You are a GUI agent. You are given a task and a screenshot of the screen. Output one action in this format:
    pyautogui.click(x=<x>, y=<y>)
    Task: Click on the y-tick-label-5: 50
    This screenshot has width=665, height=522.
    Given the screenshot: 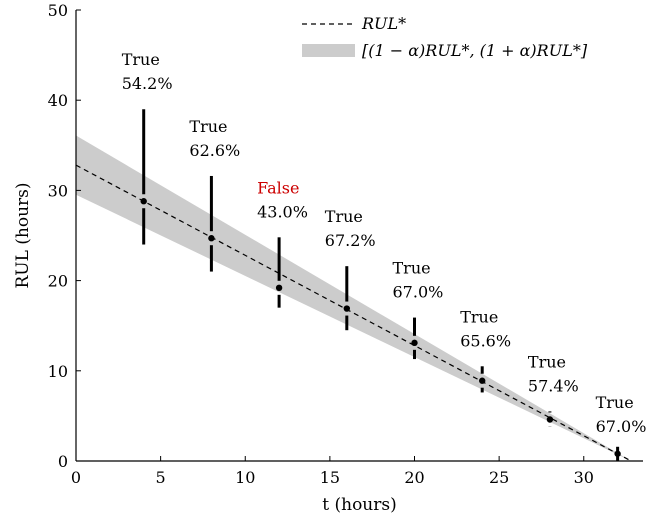 What is the action you would take?
    pyautogui.click(x=58, y=10)
    